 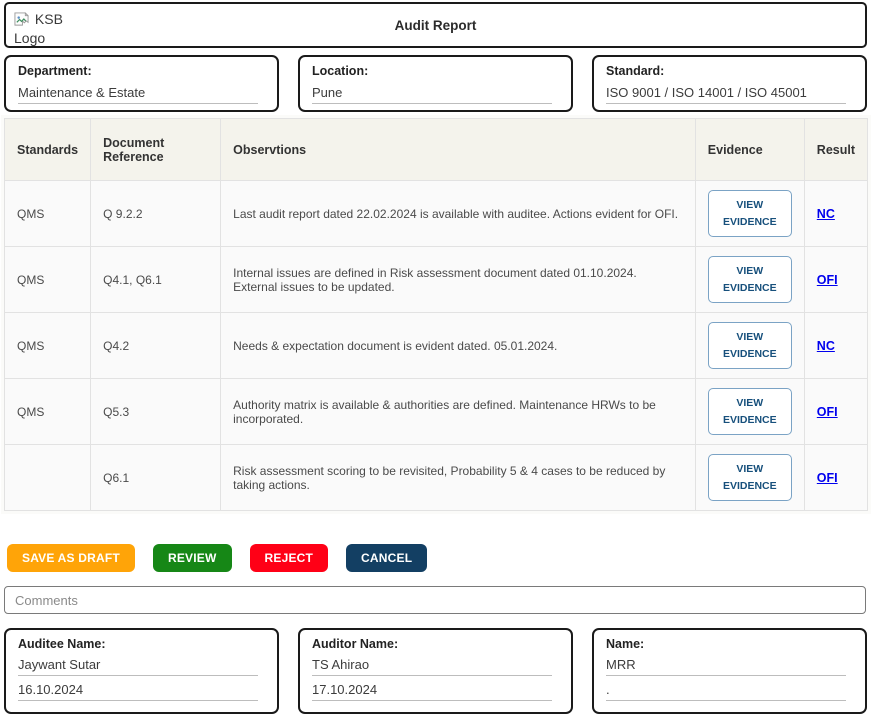 I want to click on reject-button: REJECT, so click(x=289, y=558).